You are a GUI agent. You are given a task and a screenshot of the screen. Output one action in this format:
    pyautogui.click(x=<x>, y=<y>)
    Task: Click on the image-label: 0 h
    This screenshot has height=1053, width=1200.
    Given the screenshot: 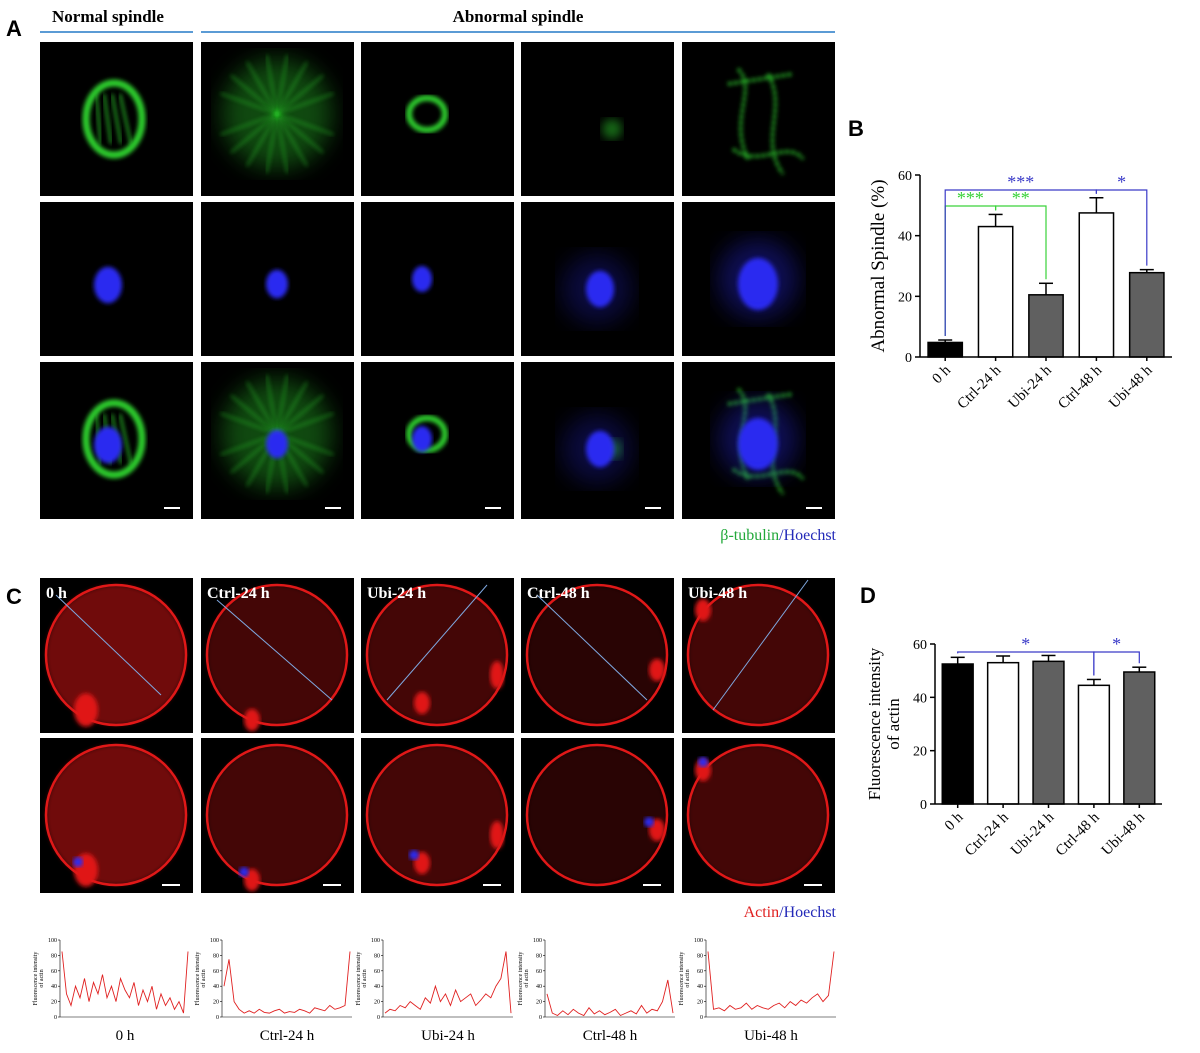 What is the action you would take?
    pyautogui.click(x=56, y=593)
    